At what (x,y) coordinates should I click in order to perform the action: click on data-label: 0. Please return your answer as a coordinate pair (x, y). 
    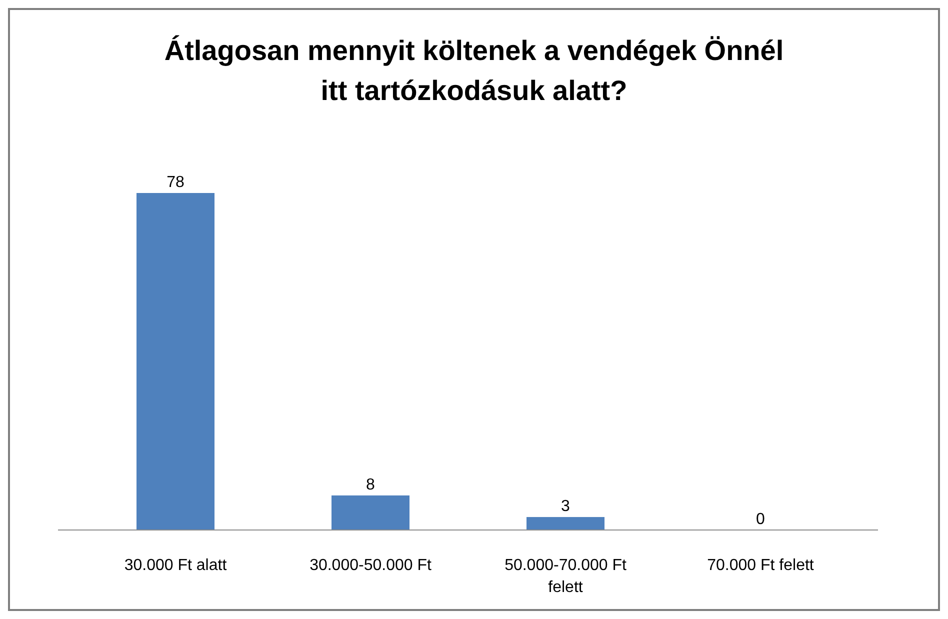
    Looking at the image, I should click on (761, 519).